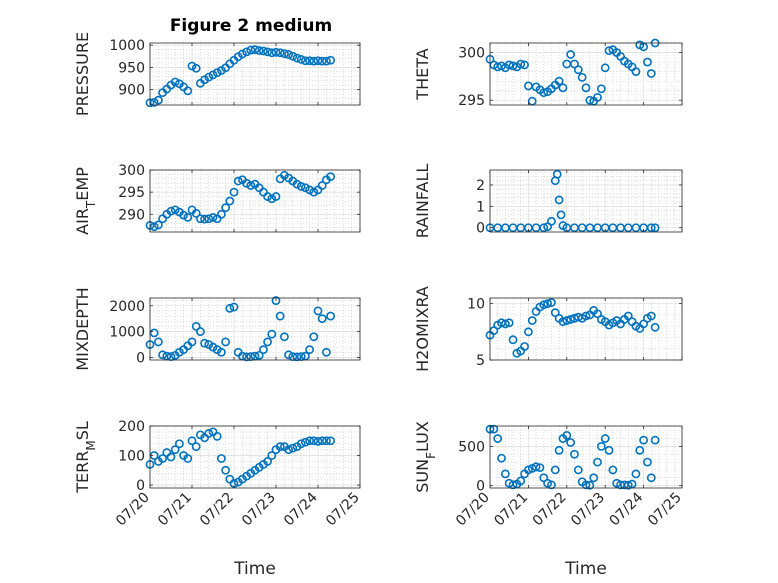 This screenshot has height=583, width=778. What do you see at coordinates (471, 101) in the screenshot?
I see `y-tick-label: 295` at bounding box center [471, 101].